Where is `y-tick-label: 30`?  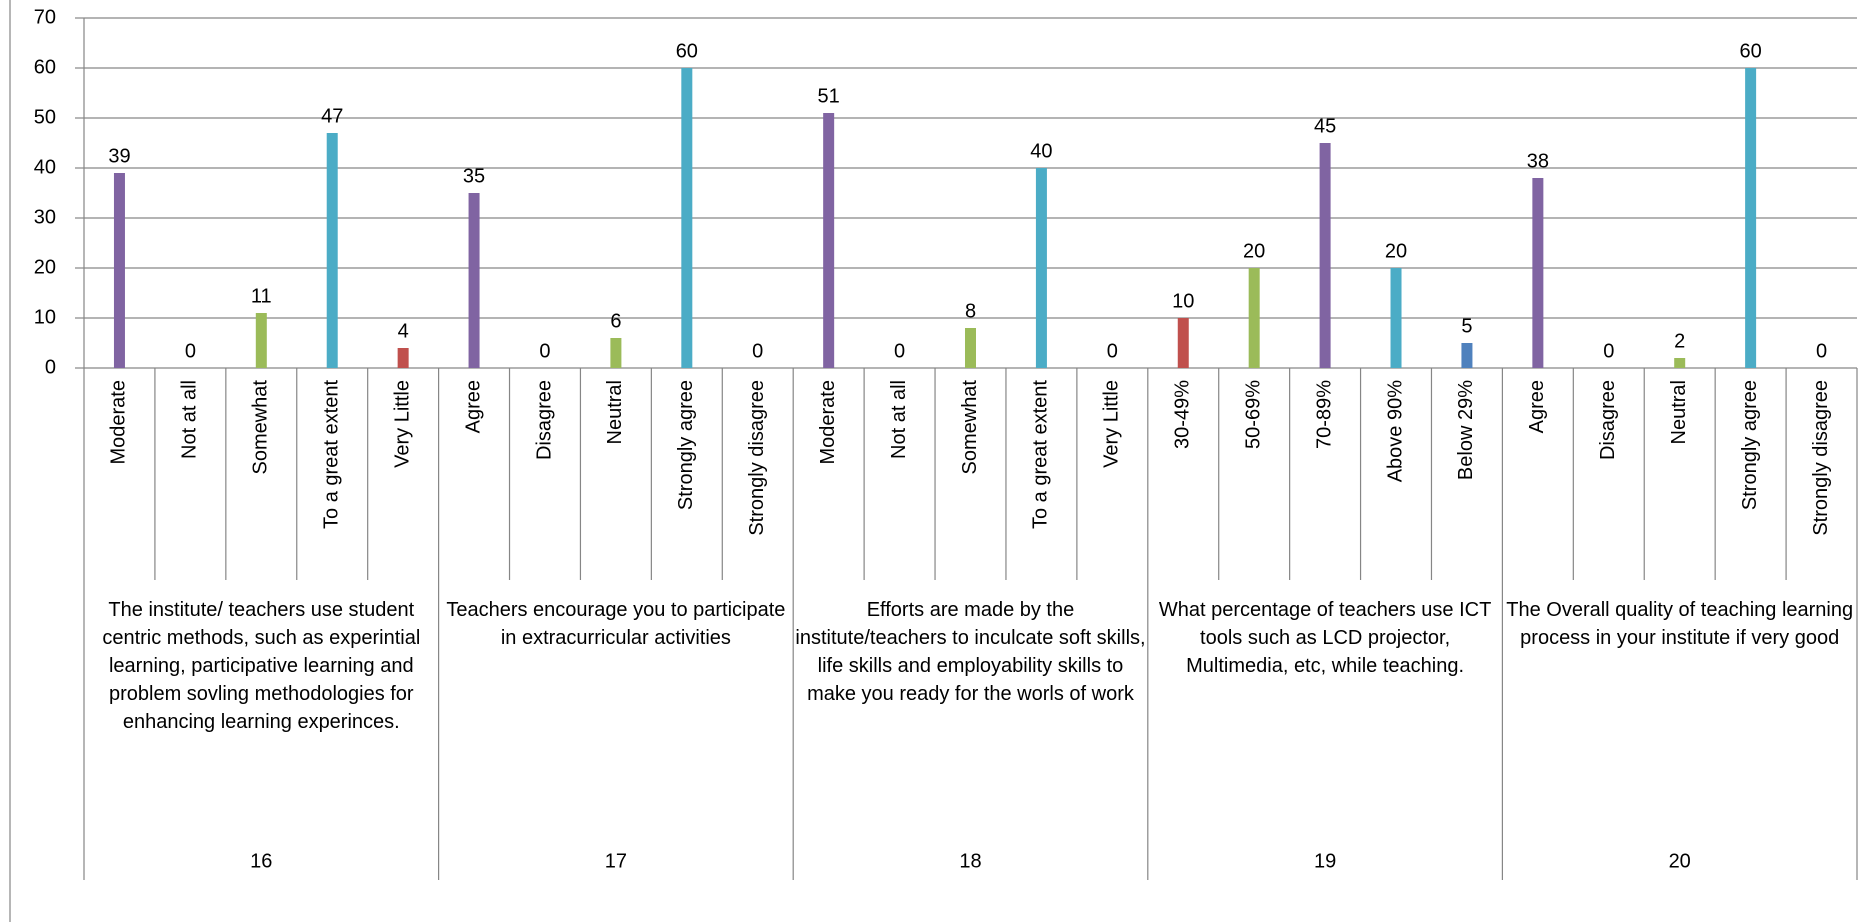 y-tick-label: 30 is located at coordinates (45, 217).